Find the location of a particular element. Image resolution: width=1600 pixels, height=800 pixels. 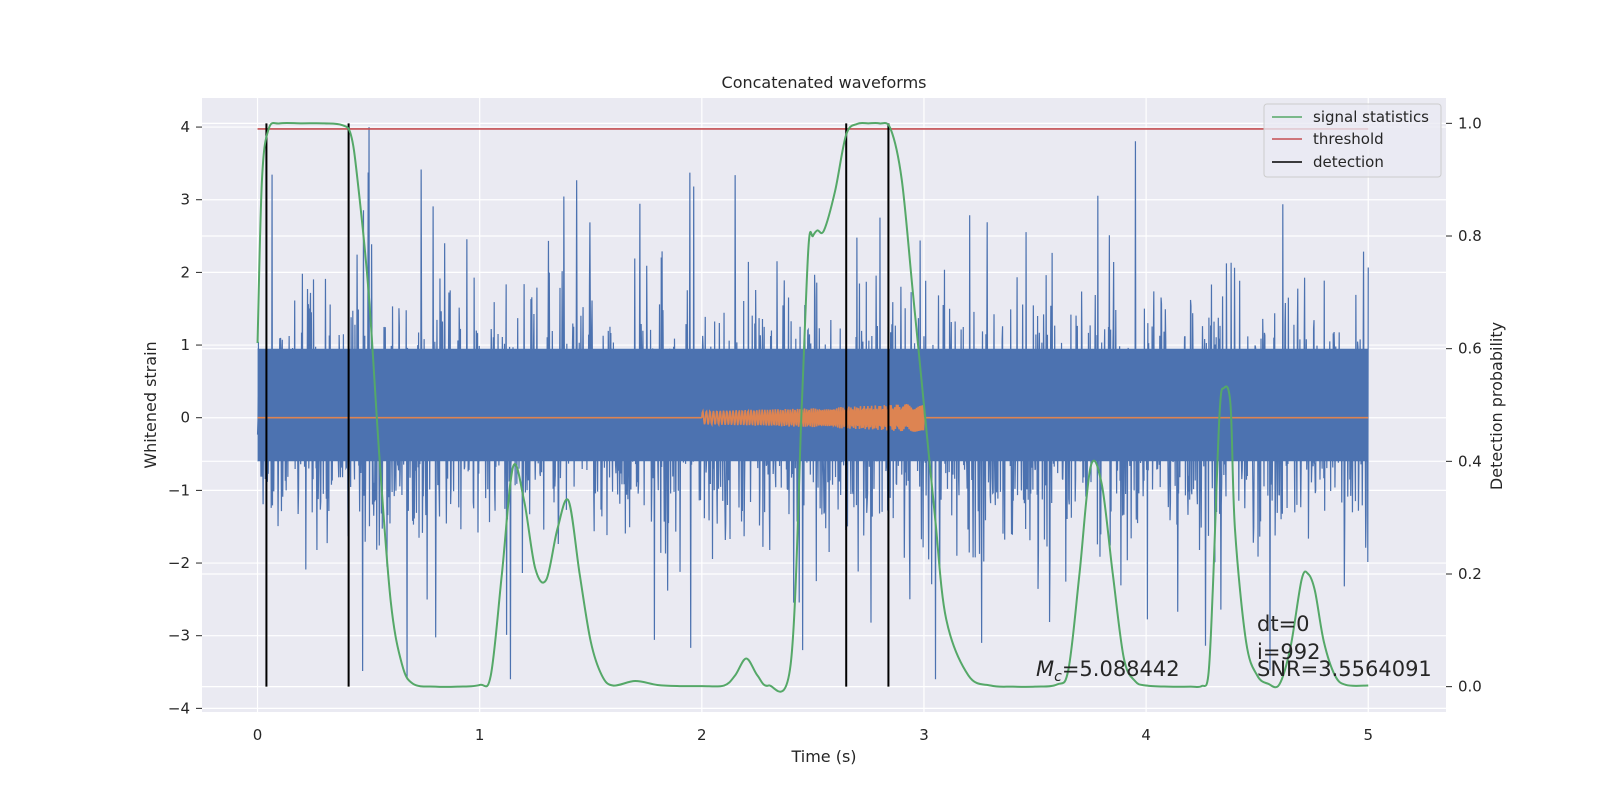

x-axis-ticks: 0 1 2 3 4 5 is located at coordinates (813, 735).